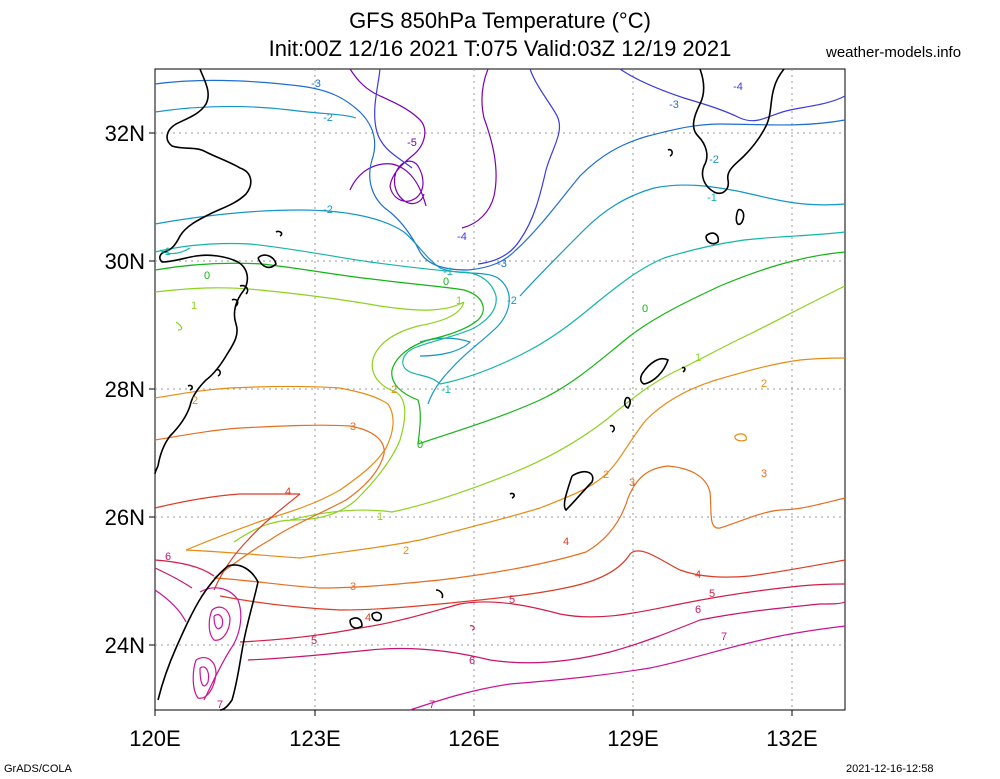 Image resolution: width=1000 pixels, height=779 pixels. Describe the element at coordinates (328, 210) in the screenshot. I see `contour-label-m2-b: -2` at that location.